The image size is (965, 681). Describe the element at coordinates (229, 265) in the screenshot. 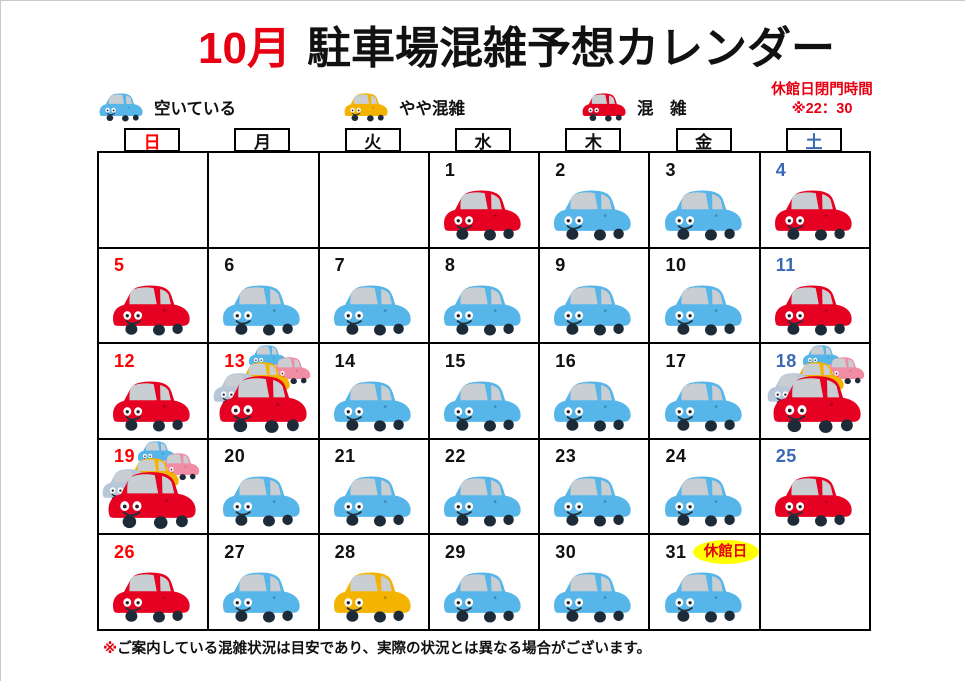

I see `day-number: 6` at that location.